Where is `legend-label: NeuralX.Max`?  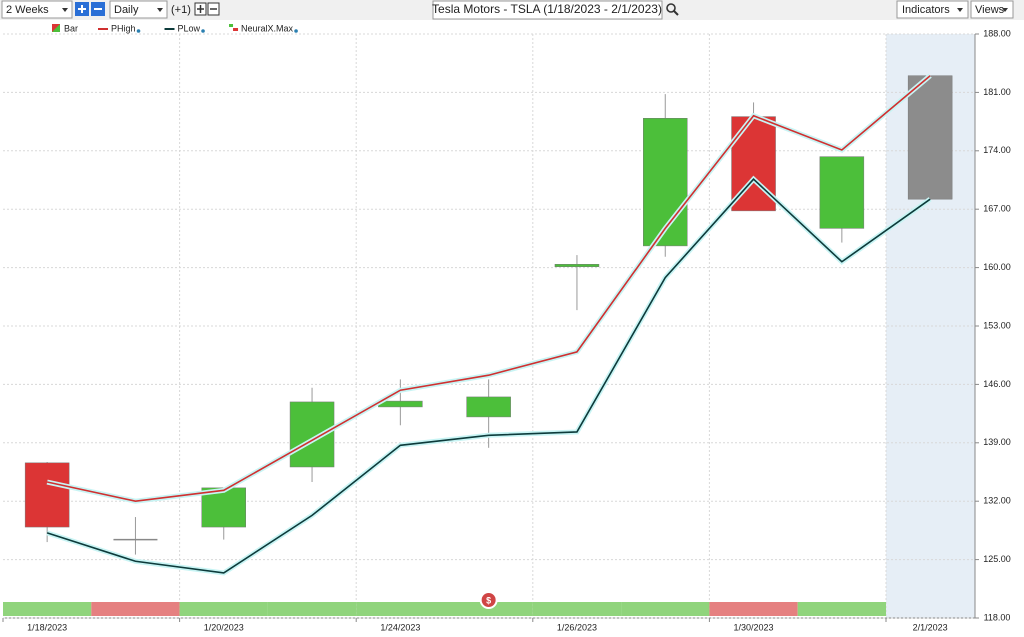
legend-label: NeuralX.Max is located at coordinates (267, 28).